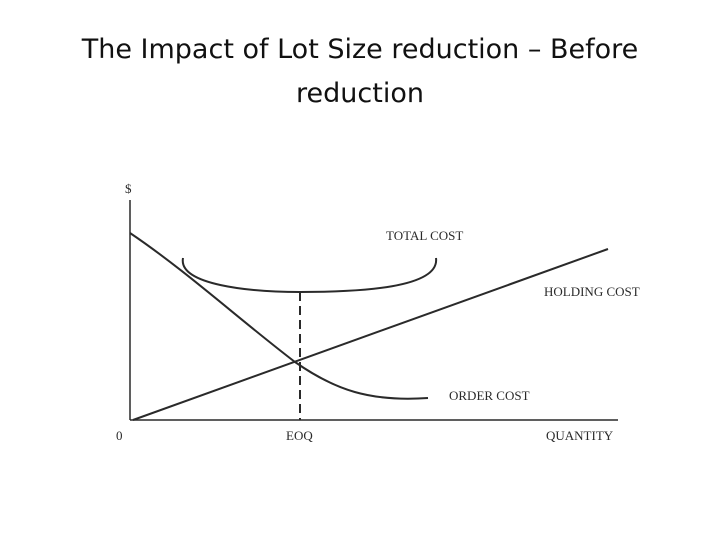 Image resolution: width=720 pixels, height=540 pixels. I want to click on y-axis-label: $, so click(128, 188).